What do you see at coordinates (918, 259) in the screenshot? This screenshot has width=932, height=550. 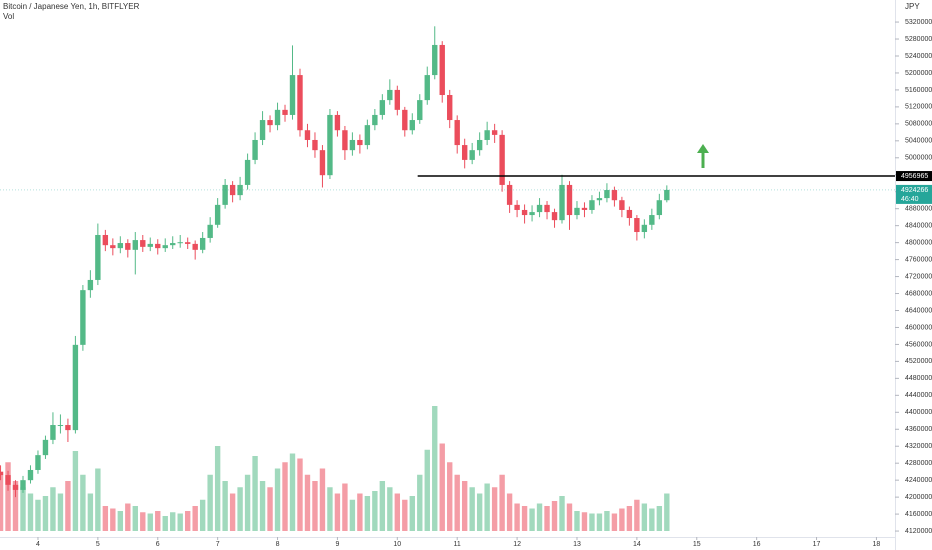 I see `y-tick-label: 4760000` at bounding box center [918, 259].